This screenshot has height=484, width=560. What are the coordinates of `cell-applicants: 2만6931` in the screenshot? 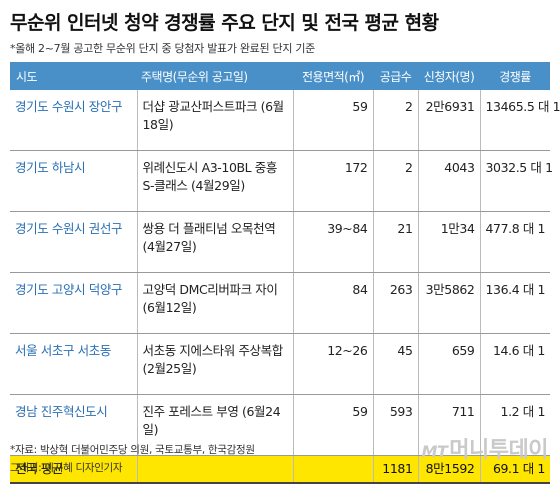 It's located at (448, 120).